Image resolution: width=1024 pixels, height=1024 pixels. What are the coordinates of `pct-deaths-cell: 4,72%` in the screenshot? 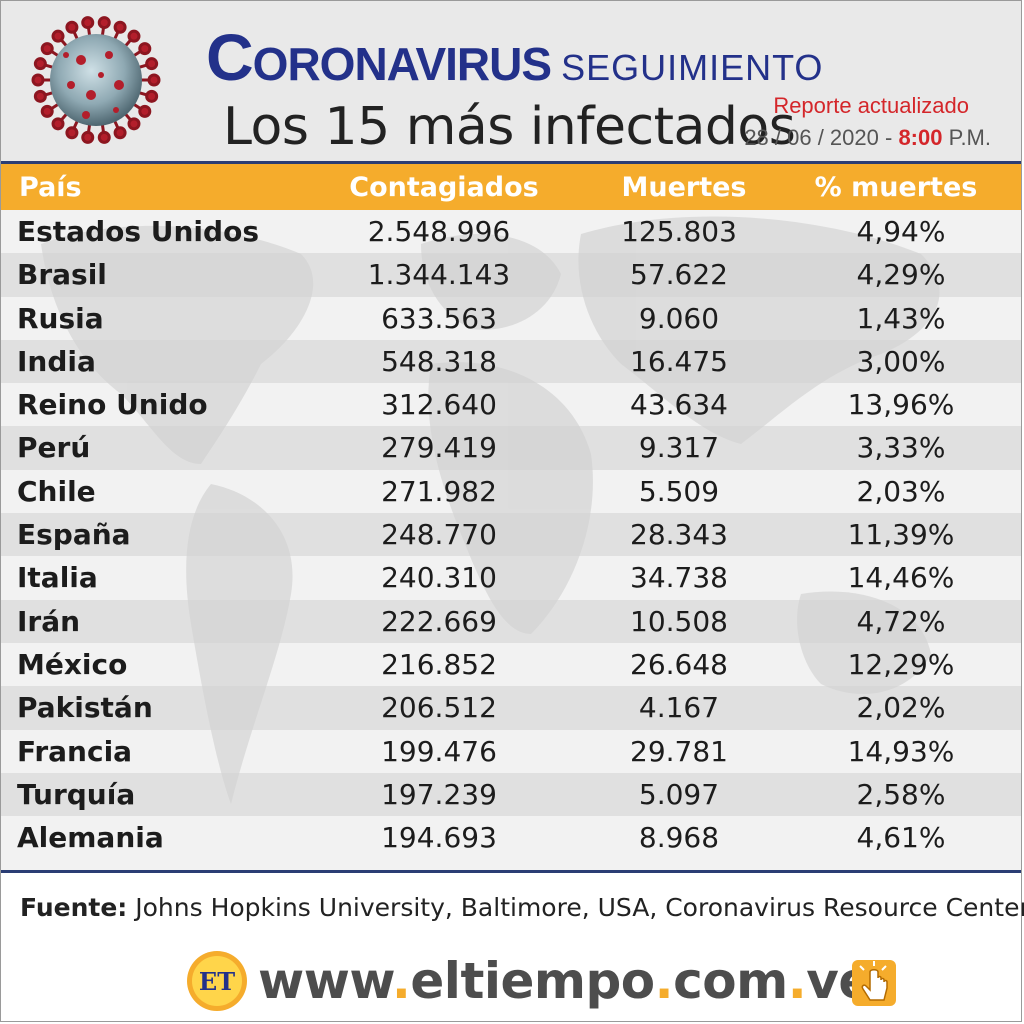 It's located at (901, 621).